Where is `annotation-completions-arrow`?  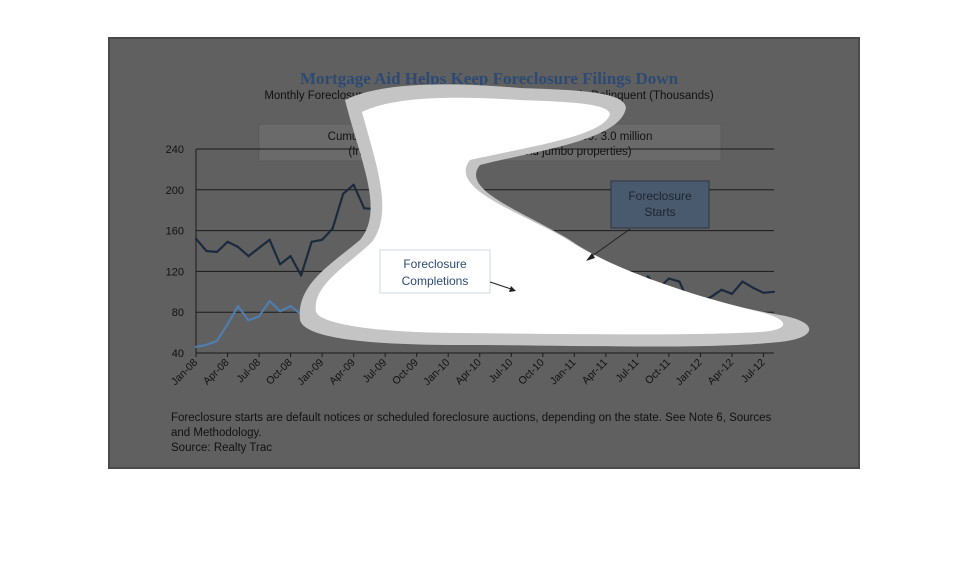
annotation-completions-arrow is located at coordinates (502, 286).